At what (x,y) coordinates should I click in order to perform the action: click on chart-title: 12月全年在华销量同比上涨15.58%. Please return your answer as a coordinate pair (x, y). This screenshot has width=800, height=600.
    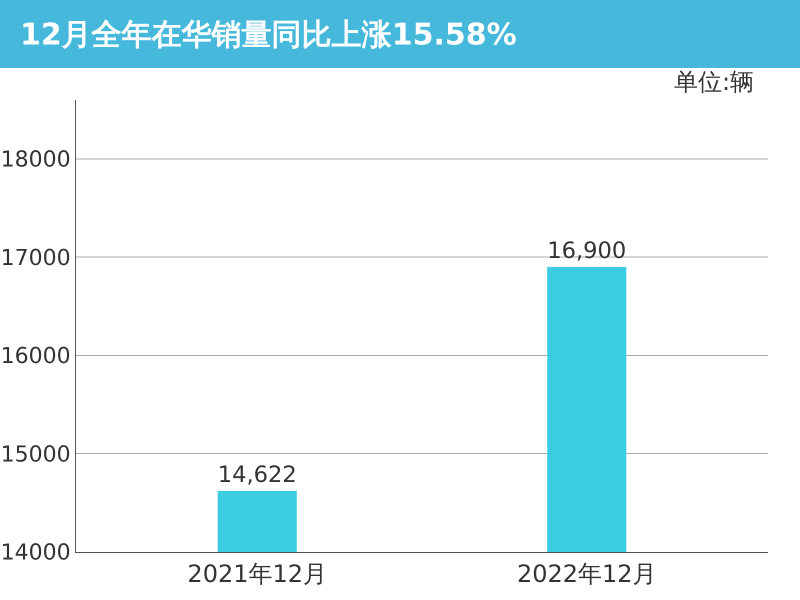
    Looking at the image, I should click on (268, 35).